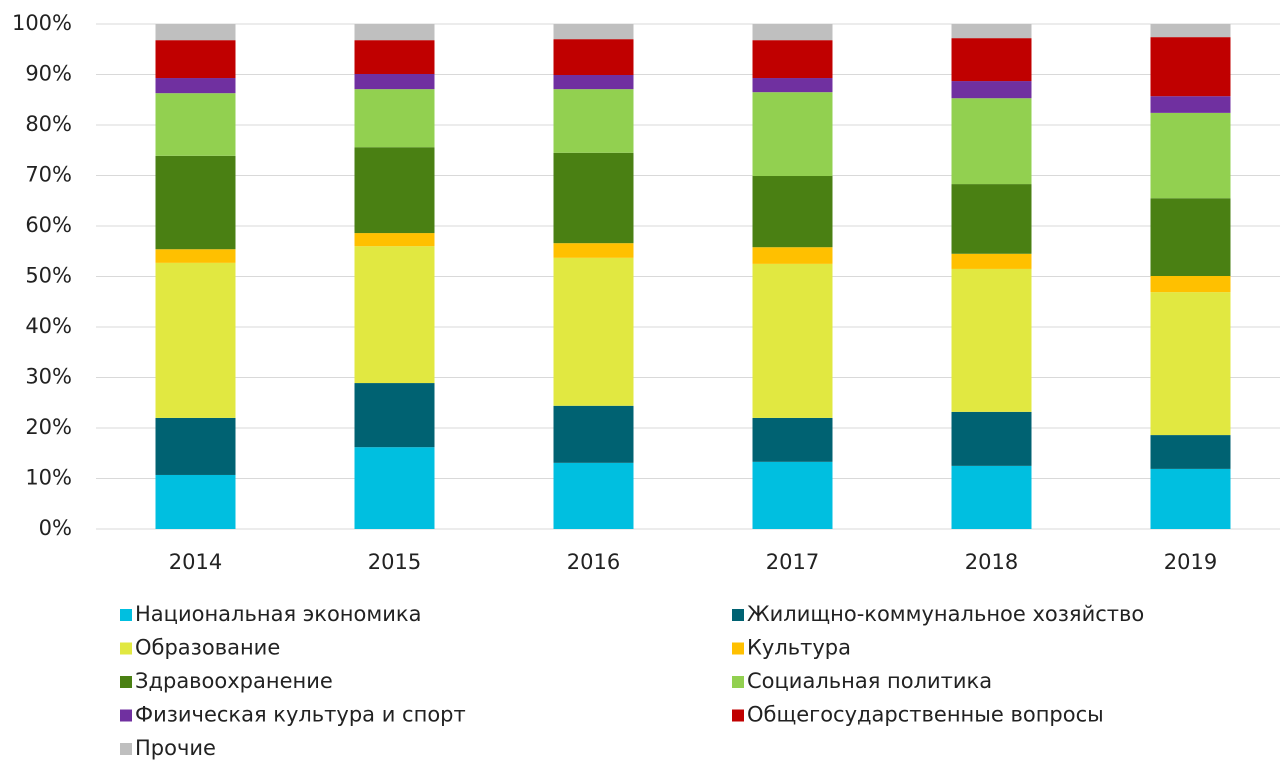 This screenshot has height=765, width=1282. What do you see at coordinates (48, 427) in the screenshot?
I see `y-tick-label: 20%` at bounding box center [48, 427].